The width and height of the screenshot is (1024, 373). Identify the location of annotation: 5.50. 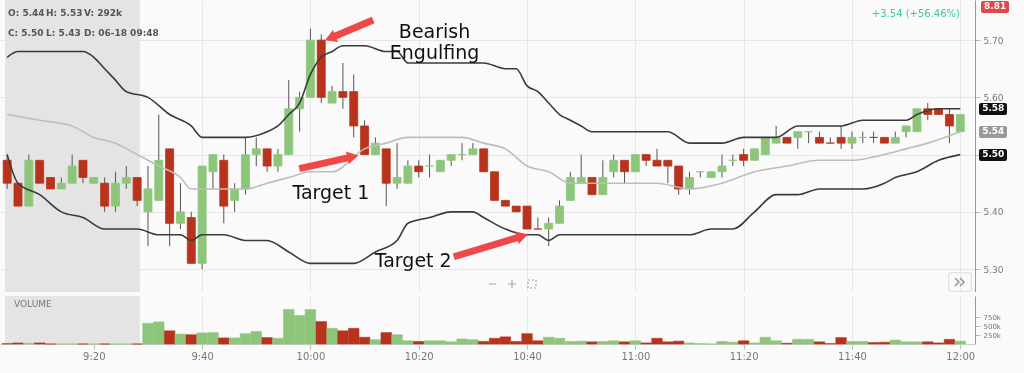
(993, 154).